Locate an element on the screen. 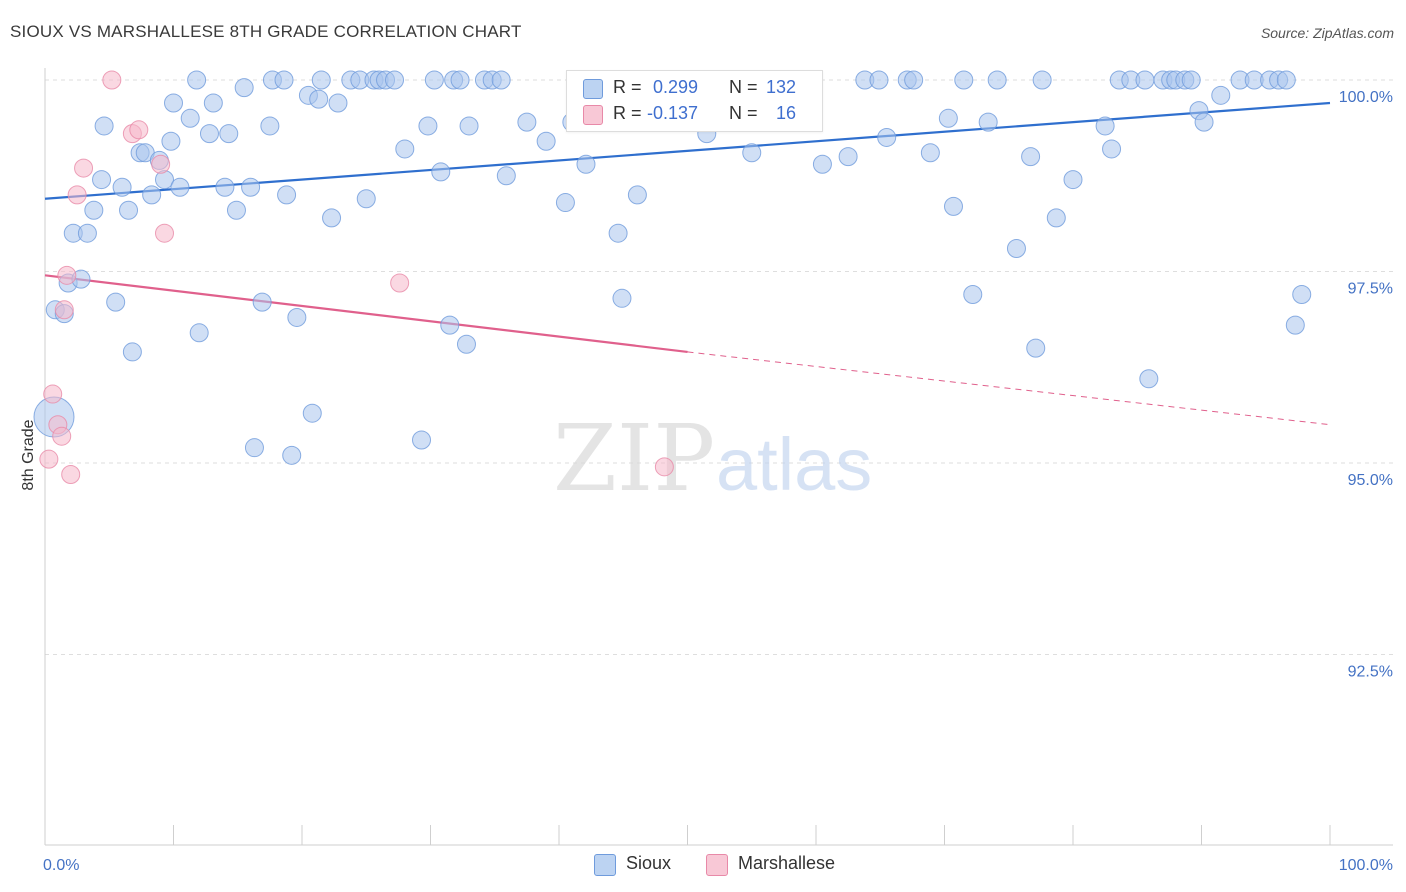 Image resolution: width=1406 pixels, height=892 pixels. y-tick-label: 100.0% is located at coordinates (1366, 97).